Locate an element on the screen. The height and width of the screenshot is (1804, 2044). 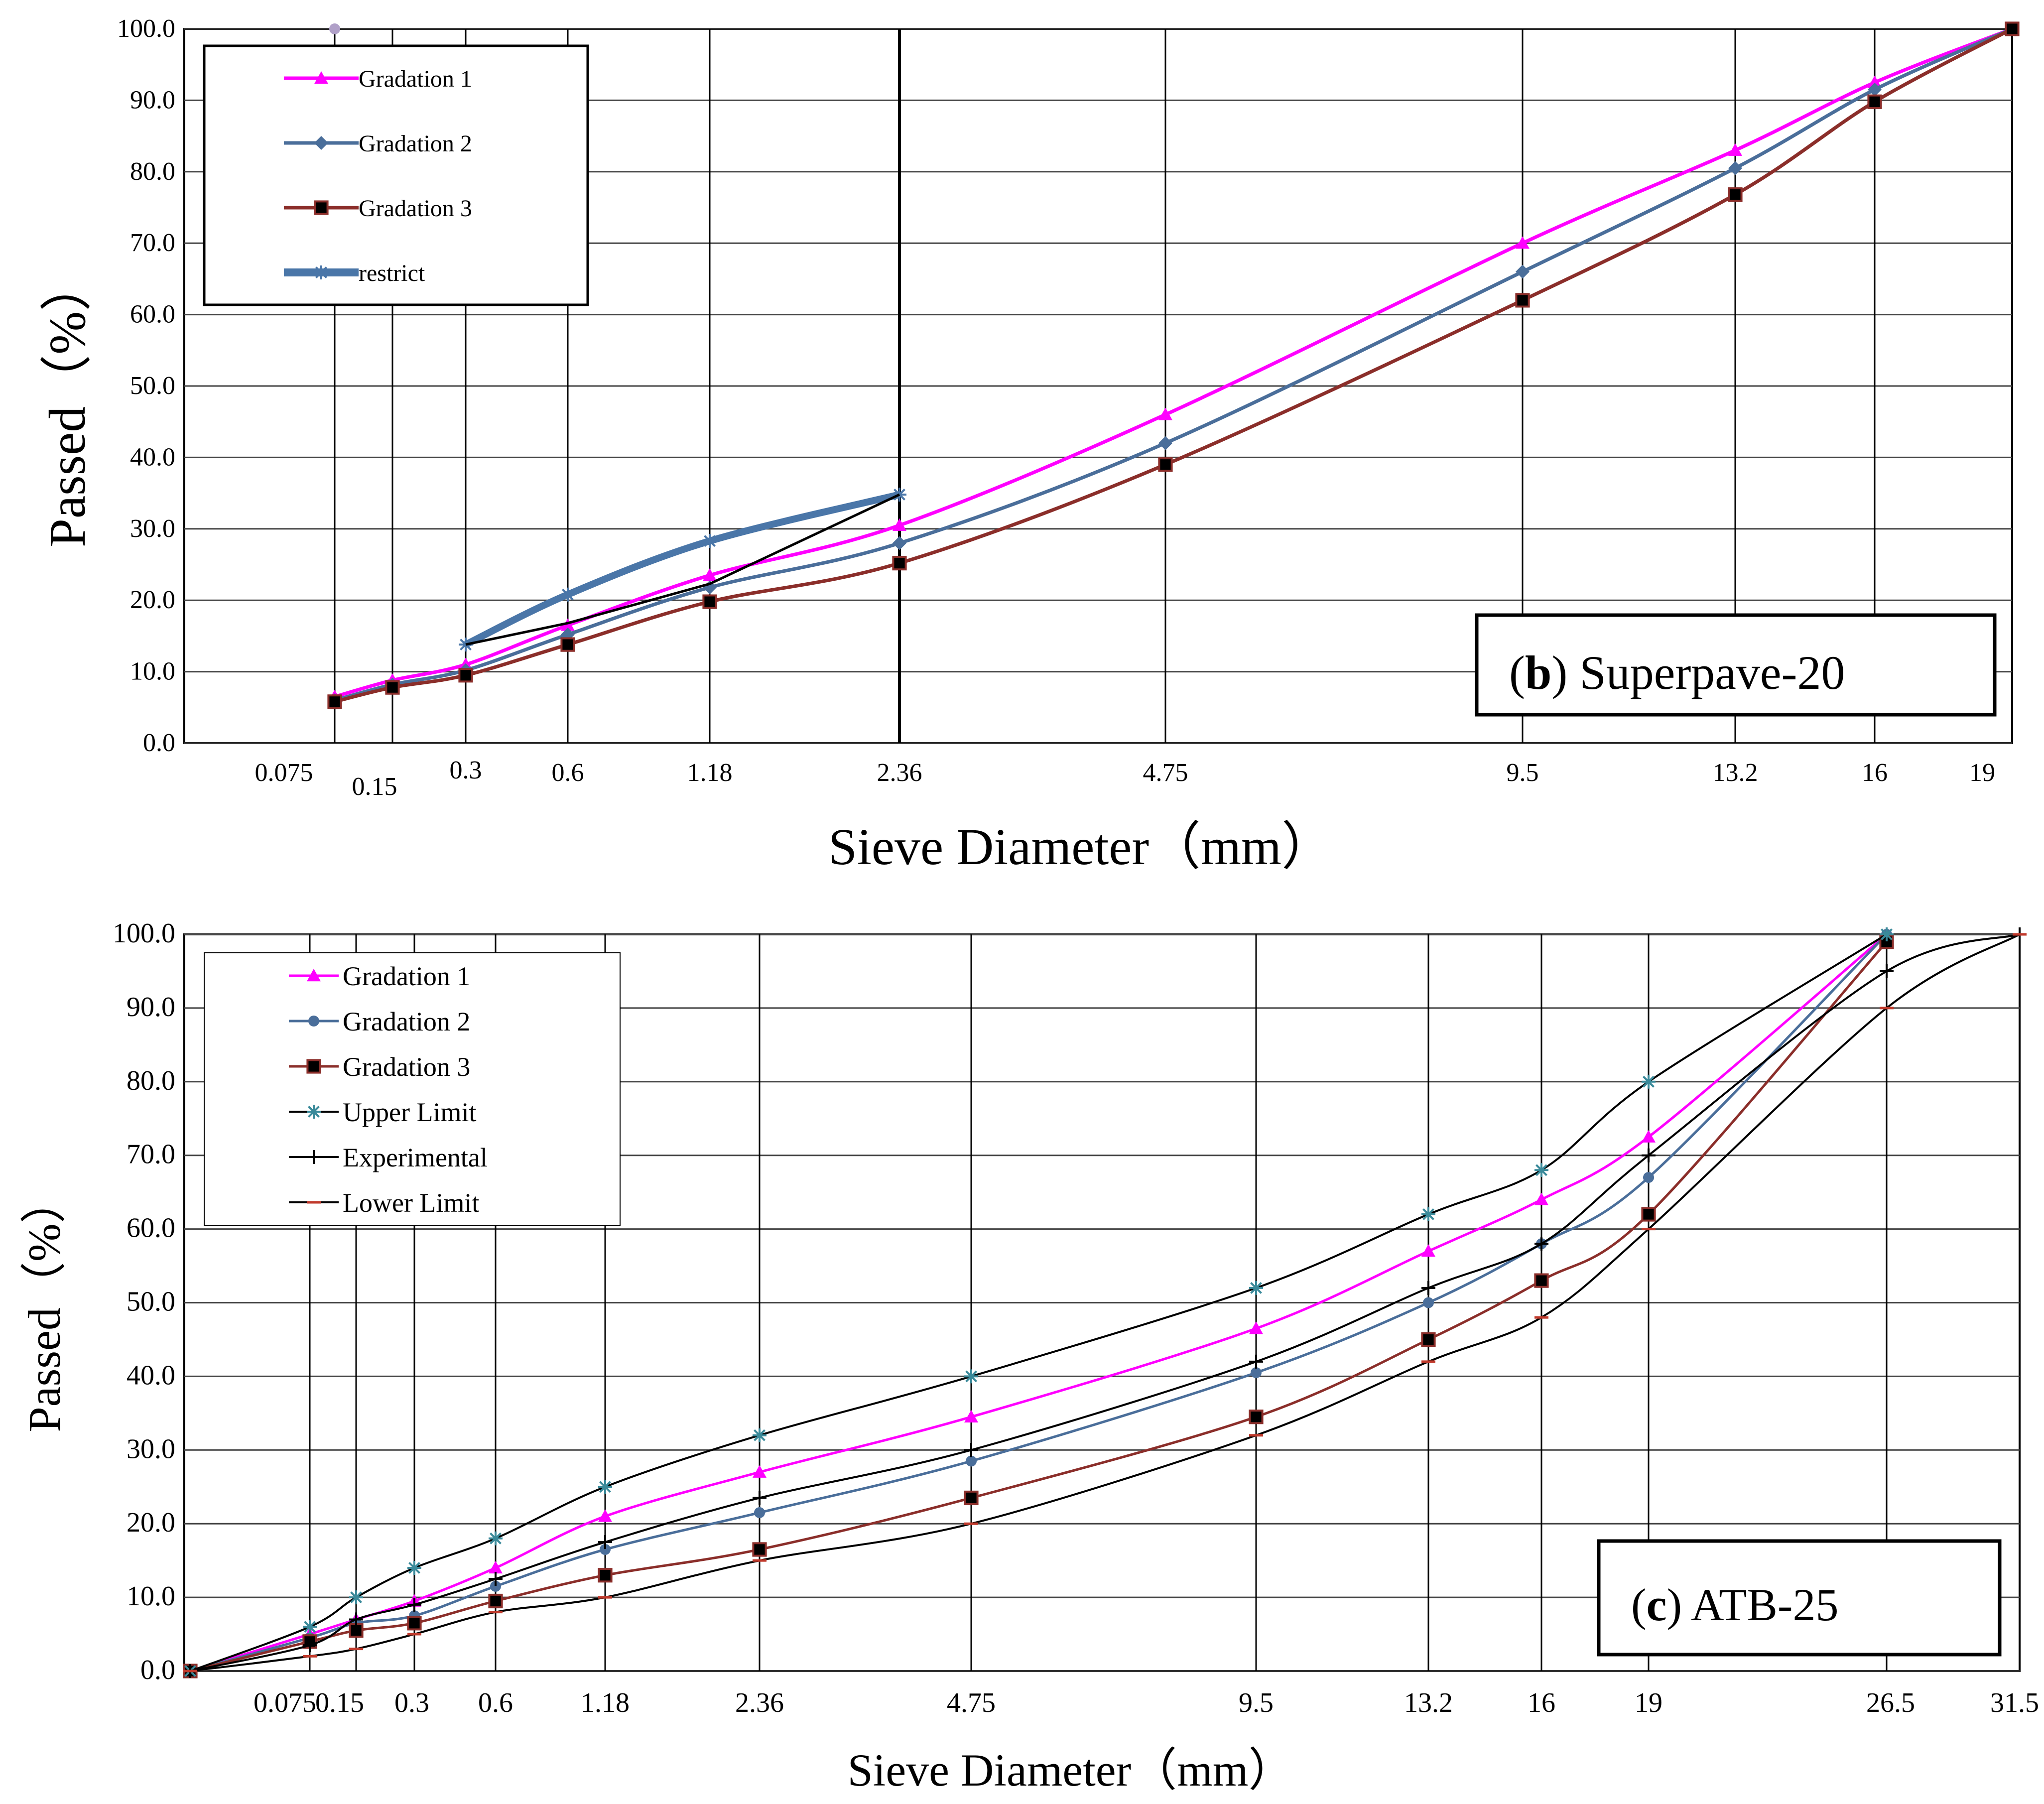
legend-item: Gradation 1 is located at coordinates (378, 79).